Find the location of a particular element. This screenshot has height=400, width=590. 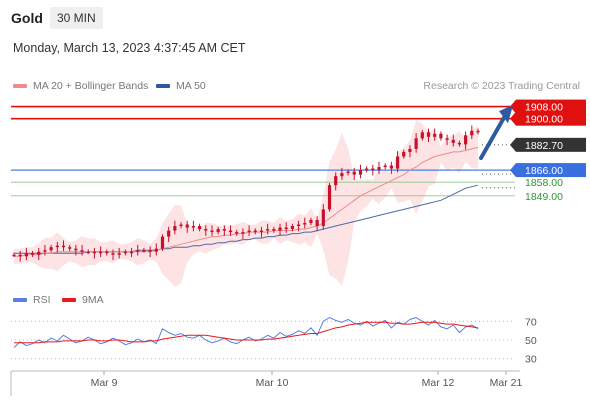

legend-ma50: MA 50 is located at coordinates (181, 86).